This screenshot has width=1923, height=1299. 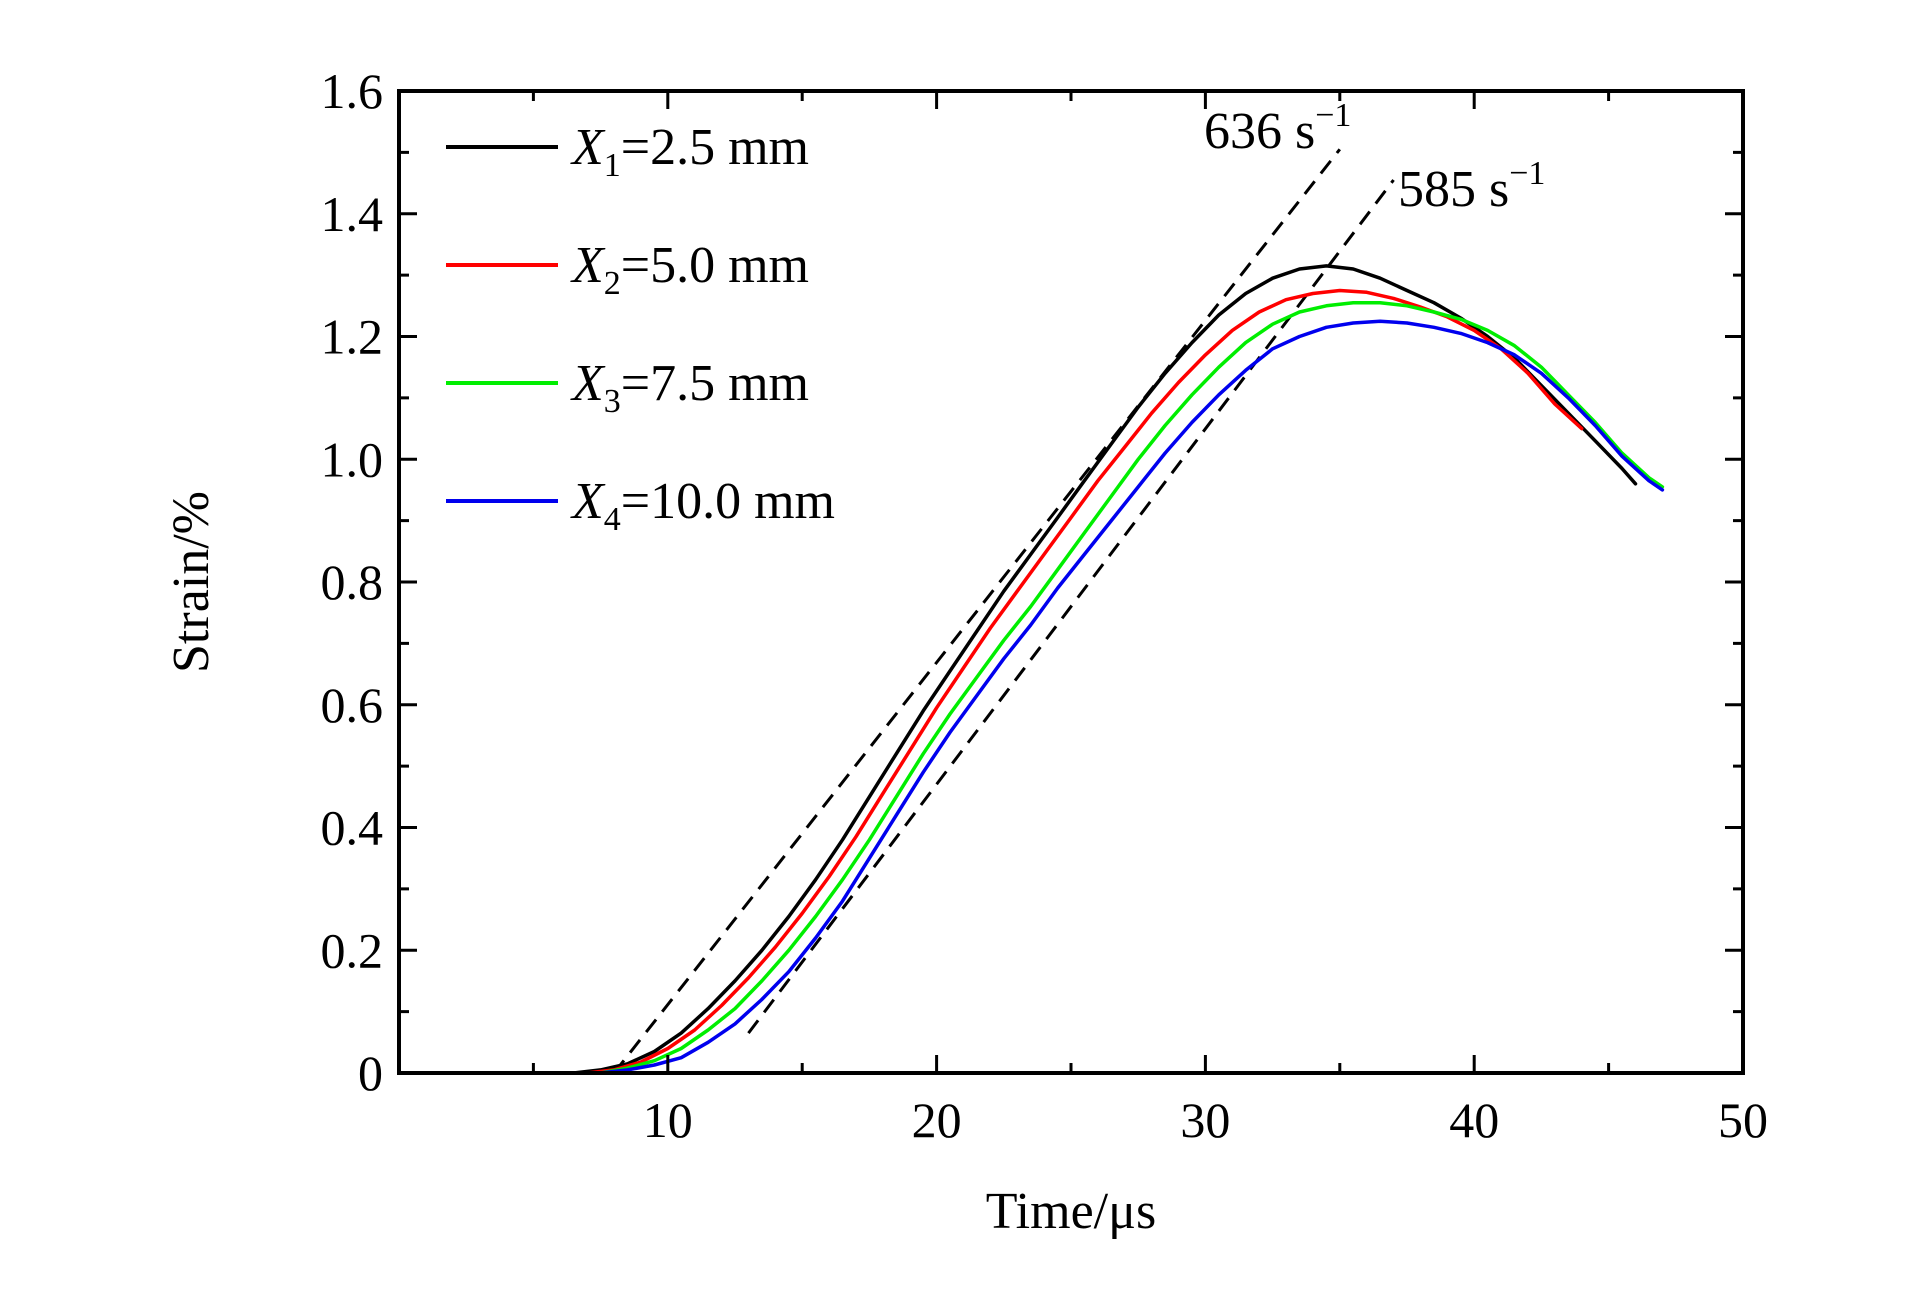 What do you see at coordinates (352, 91) in the screenshot?
I see `y-tick-label: 1.6` at bounding box center [352, 91].